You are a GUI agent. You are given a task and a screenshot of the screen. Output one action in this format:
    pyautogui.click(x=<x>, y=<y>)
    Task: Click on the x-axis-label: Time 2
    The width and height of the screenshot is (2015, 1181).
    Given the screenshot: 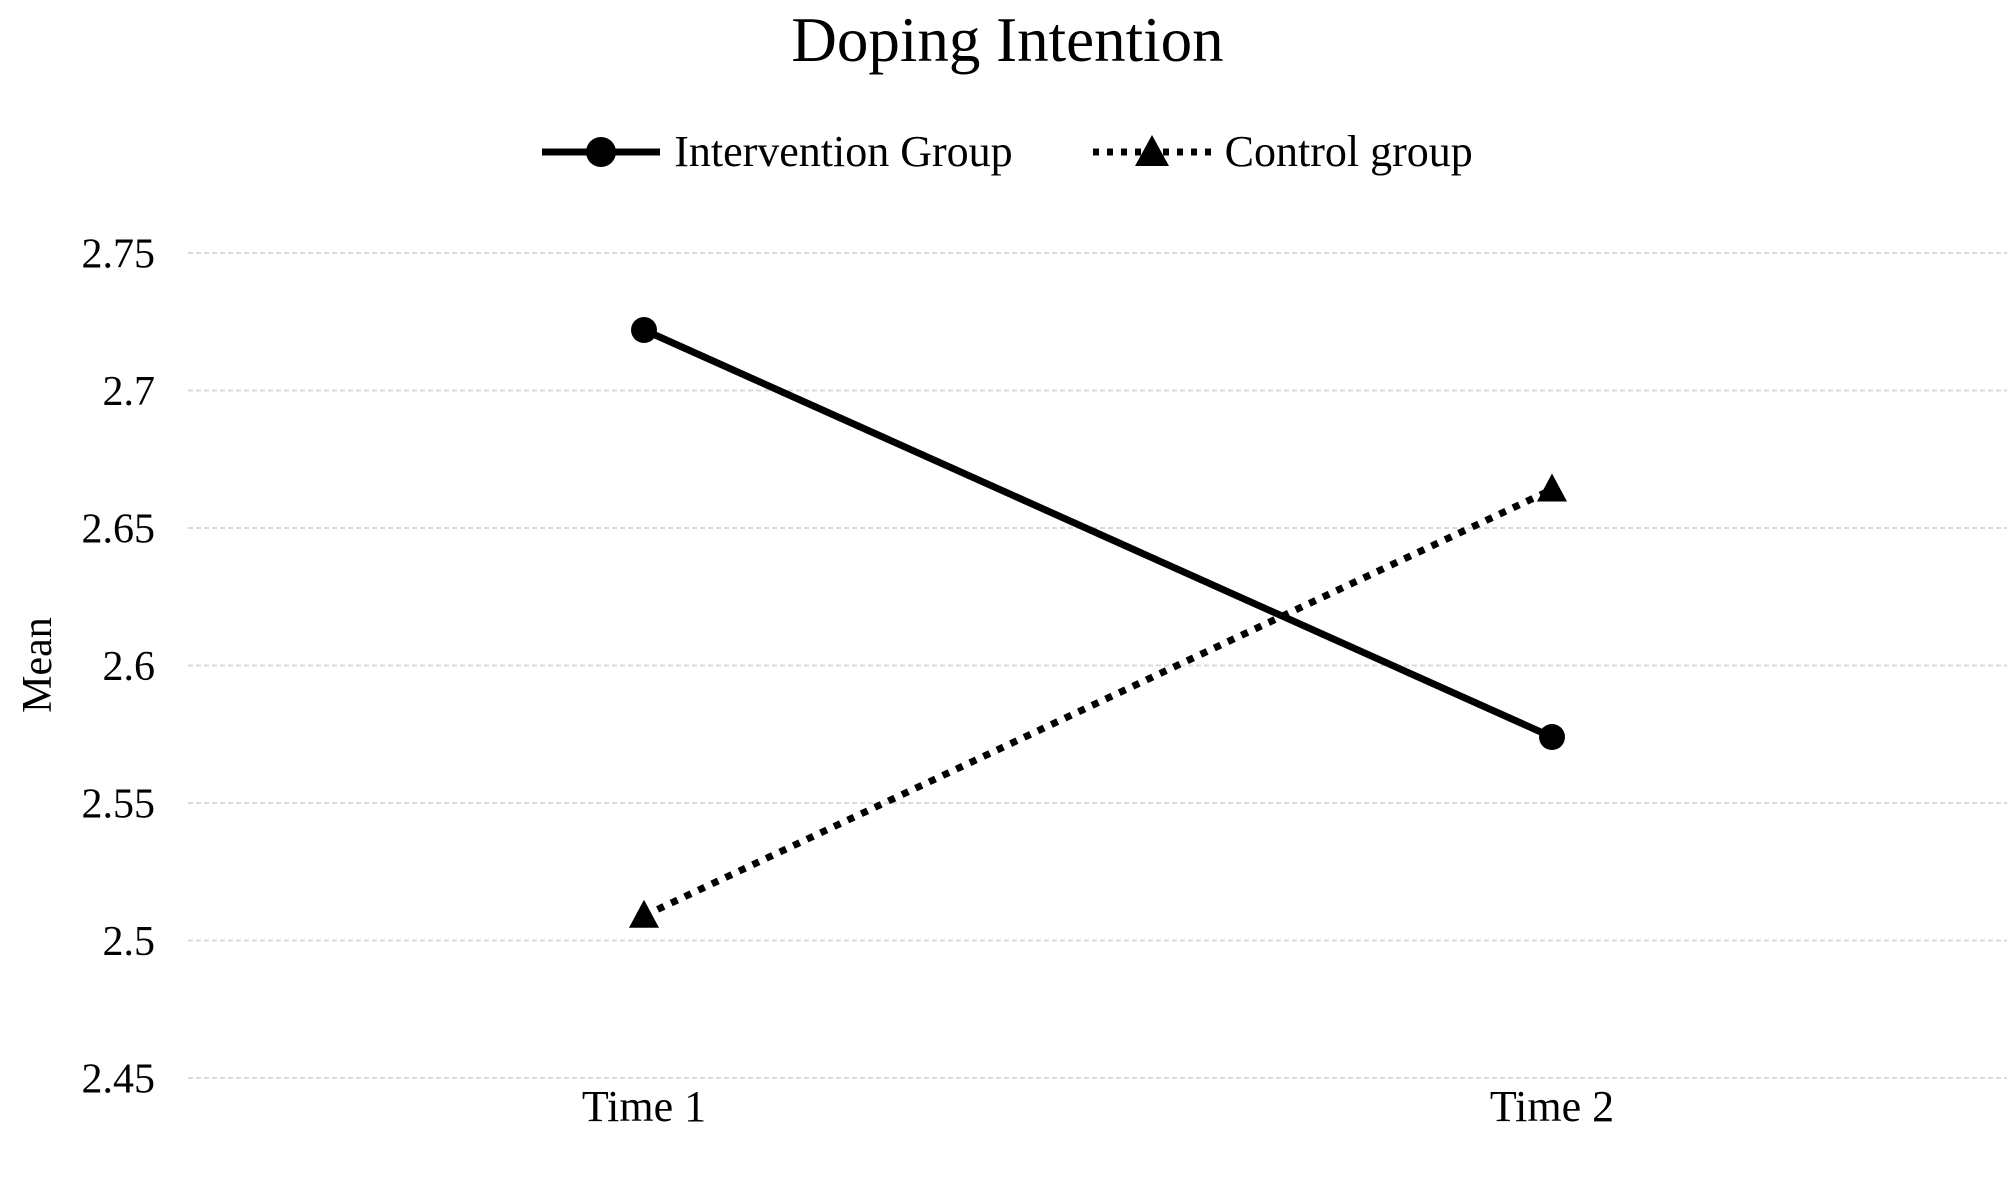 What is the action you would take?
    pyautogui.click(x=1552, y=1106)
    